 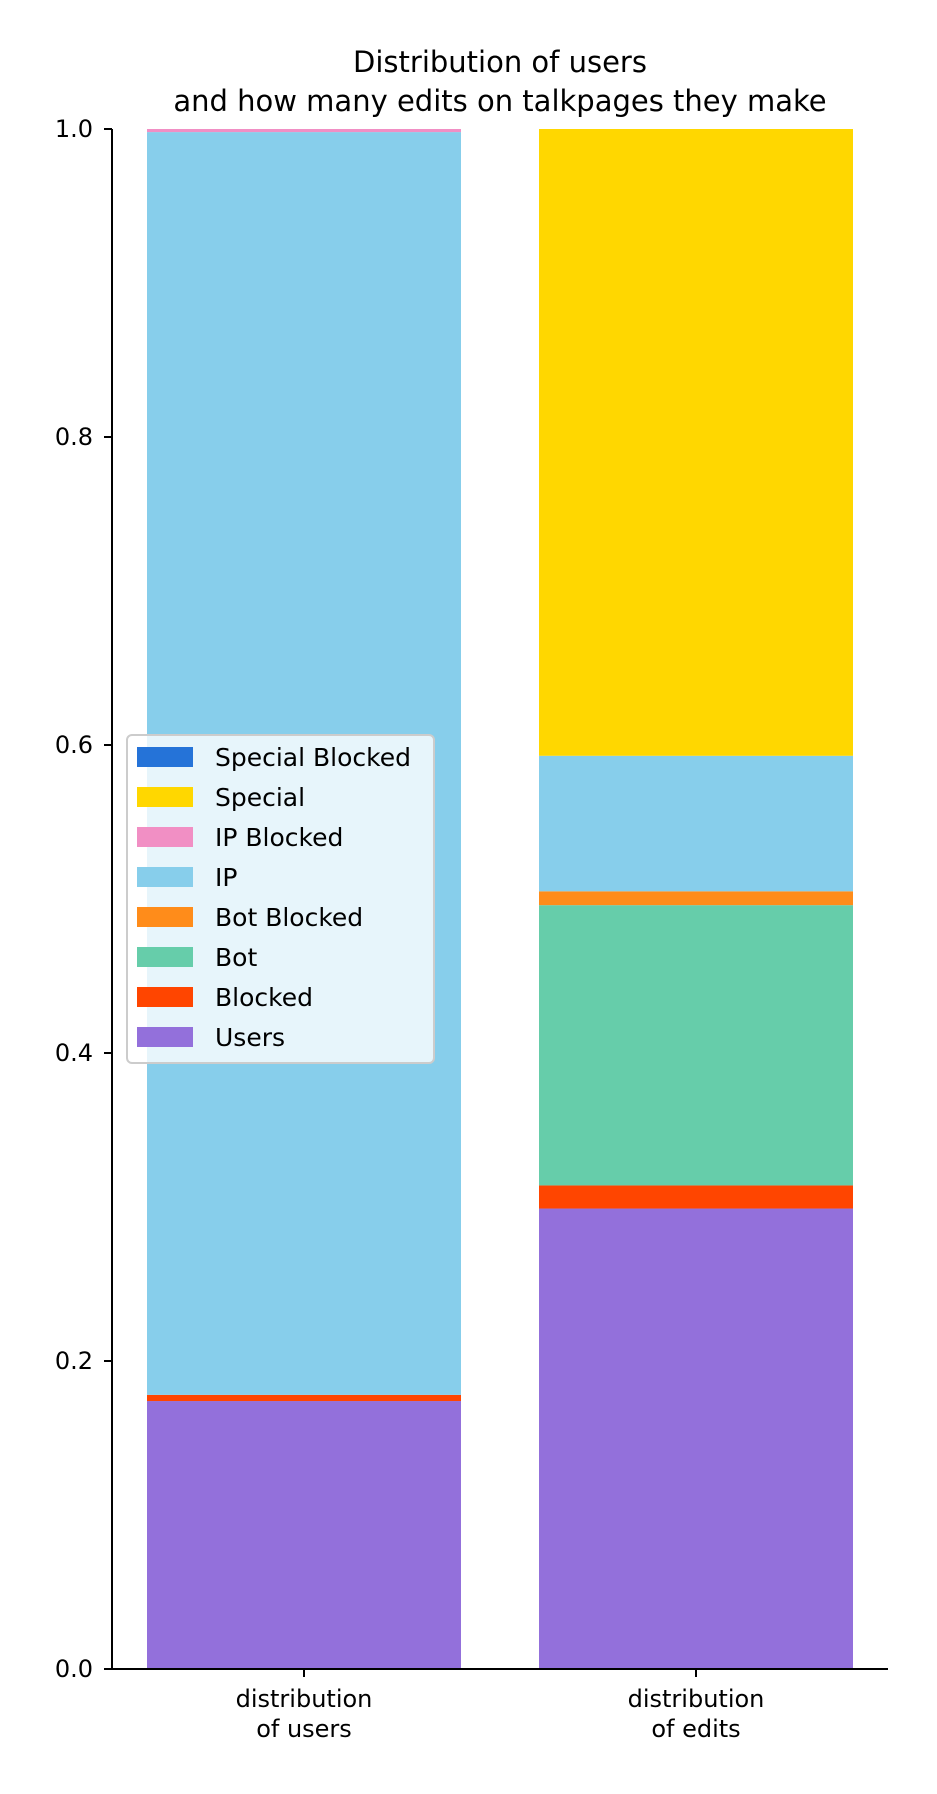 I want to click on x-tick-label: of edits, so click(x=695, y=1729).